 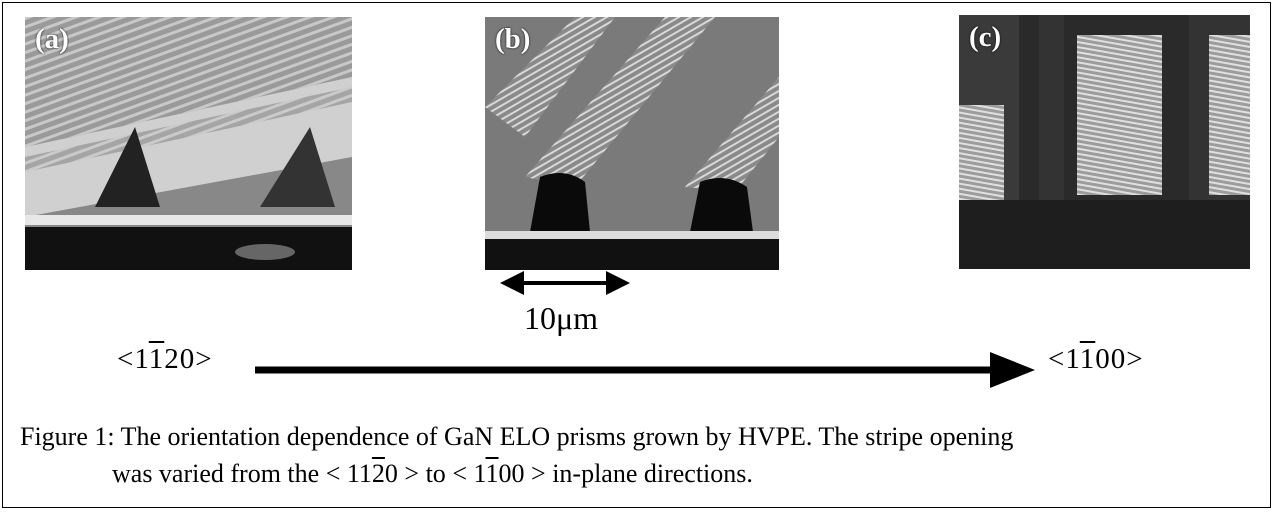 What do you see at coordinates (1096, 359) in the screenshot?
I see `direction-label-right: <1100>` at bounding box center [1096, 359].